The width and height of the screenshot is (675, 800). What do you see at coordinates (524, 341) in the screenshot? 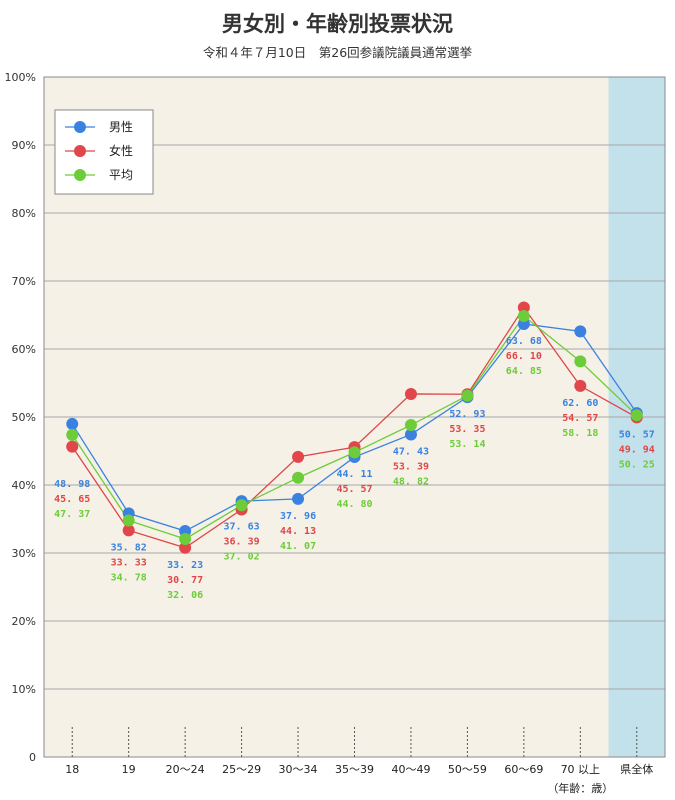
I see `data-label: 63. 68` at bounding box center [524, 341].